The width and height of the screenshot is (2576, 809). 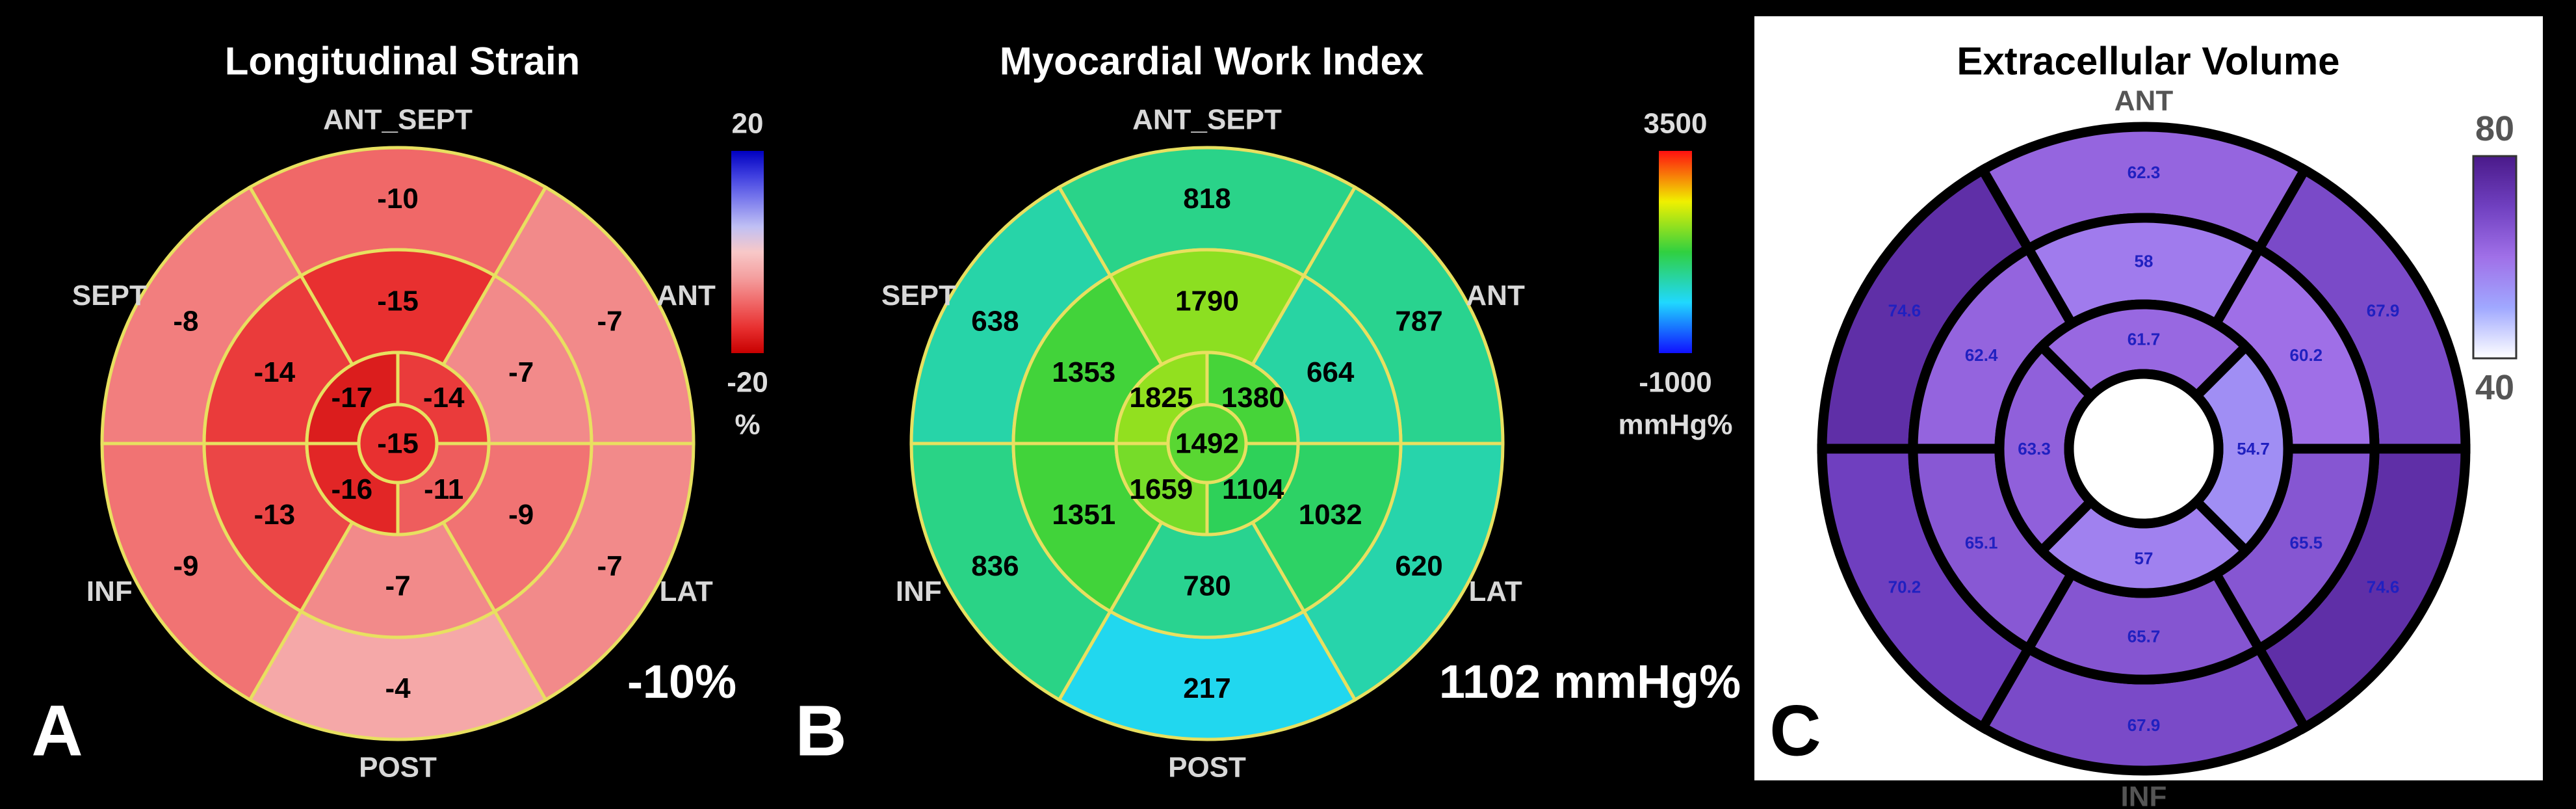 What do you see at coordinates (1676, 124) in the screenshot?
I see `colorbar-max-label: 3500` at bounding box center [1676, 124].